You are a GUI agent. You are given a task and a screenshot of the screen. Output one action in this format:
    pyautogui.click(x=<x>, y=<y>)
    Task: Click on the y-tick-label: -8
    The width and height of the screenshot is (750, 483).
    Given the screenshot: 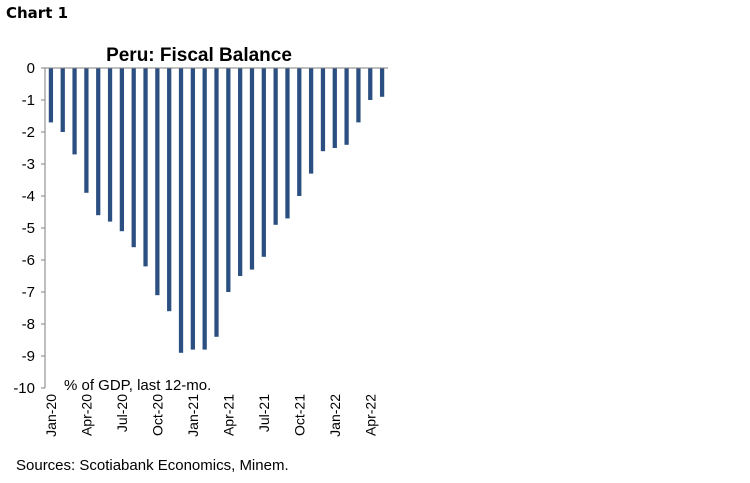 What is the action you would take?
    pyautogui.click(x=28, y=324)
    